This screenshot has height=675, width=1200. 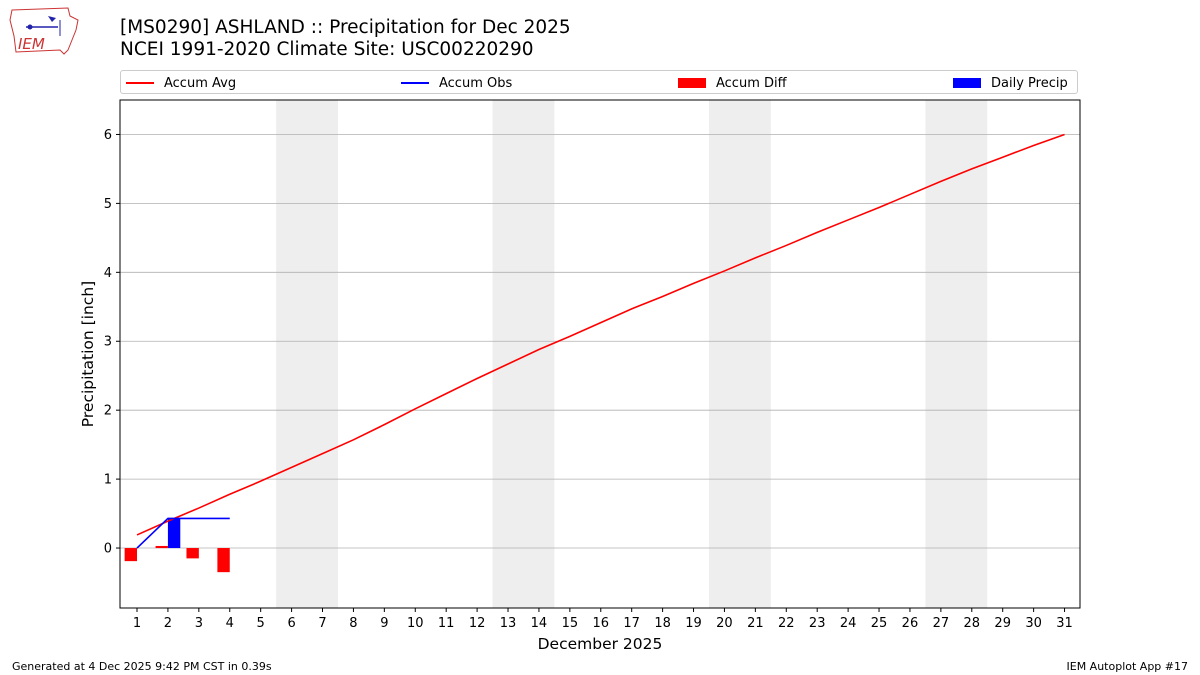 What do you see at coordinates (261, 623) in the screenshot?
I see `x-tick-label: 5` at bounding box center [261, 623].